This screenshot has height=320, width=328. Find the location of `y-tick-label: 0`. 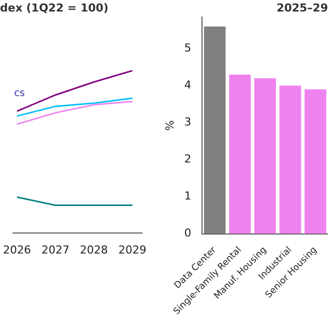

y-tick-label: 0 is located at coordinates (188, 233).